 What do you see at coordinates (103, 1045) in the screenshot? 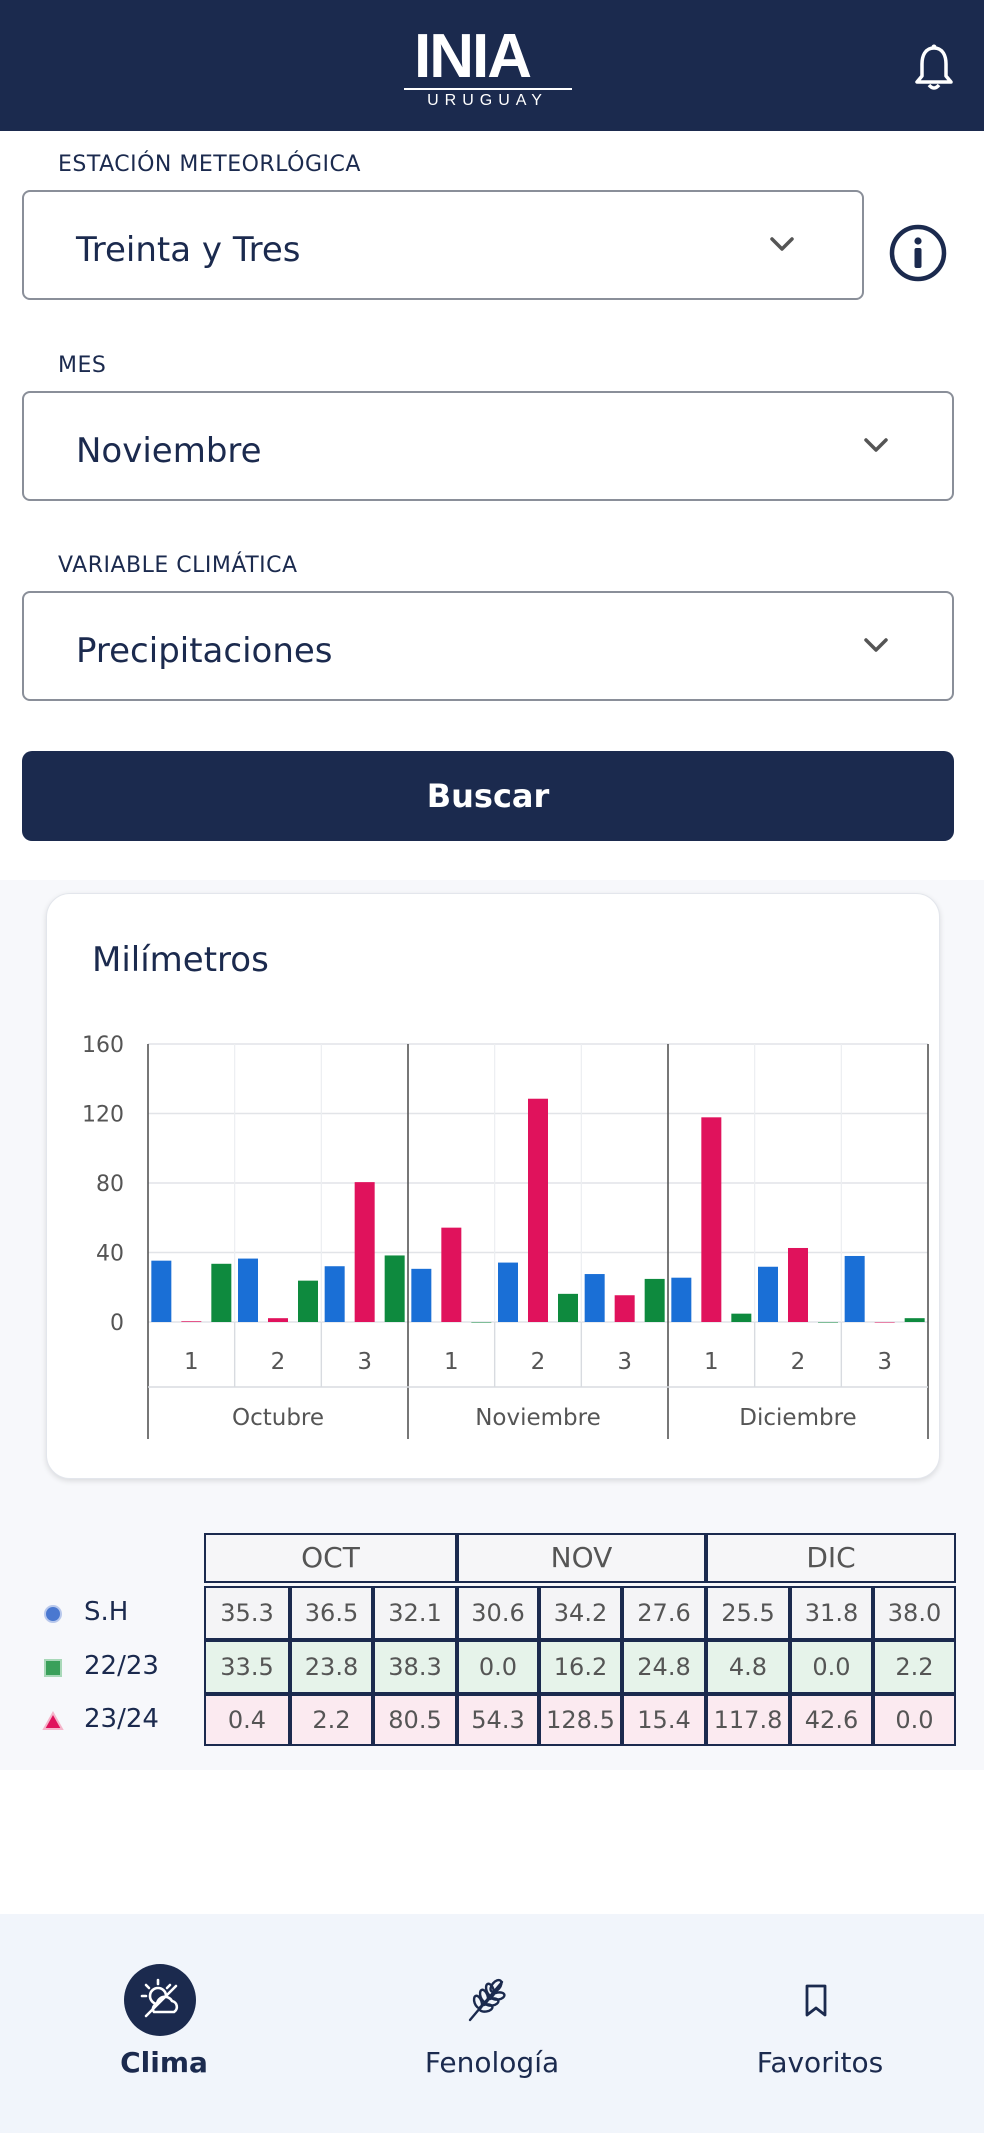
I see `y-tick-label: 160` at bounding box center [103, 1045].